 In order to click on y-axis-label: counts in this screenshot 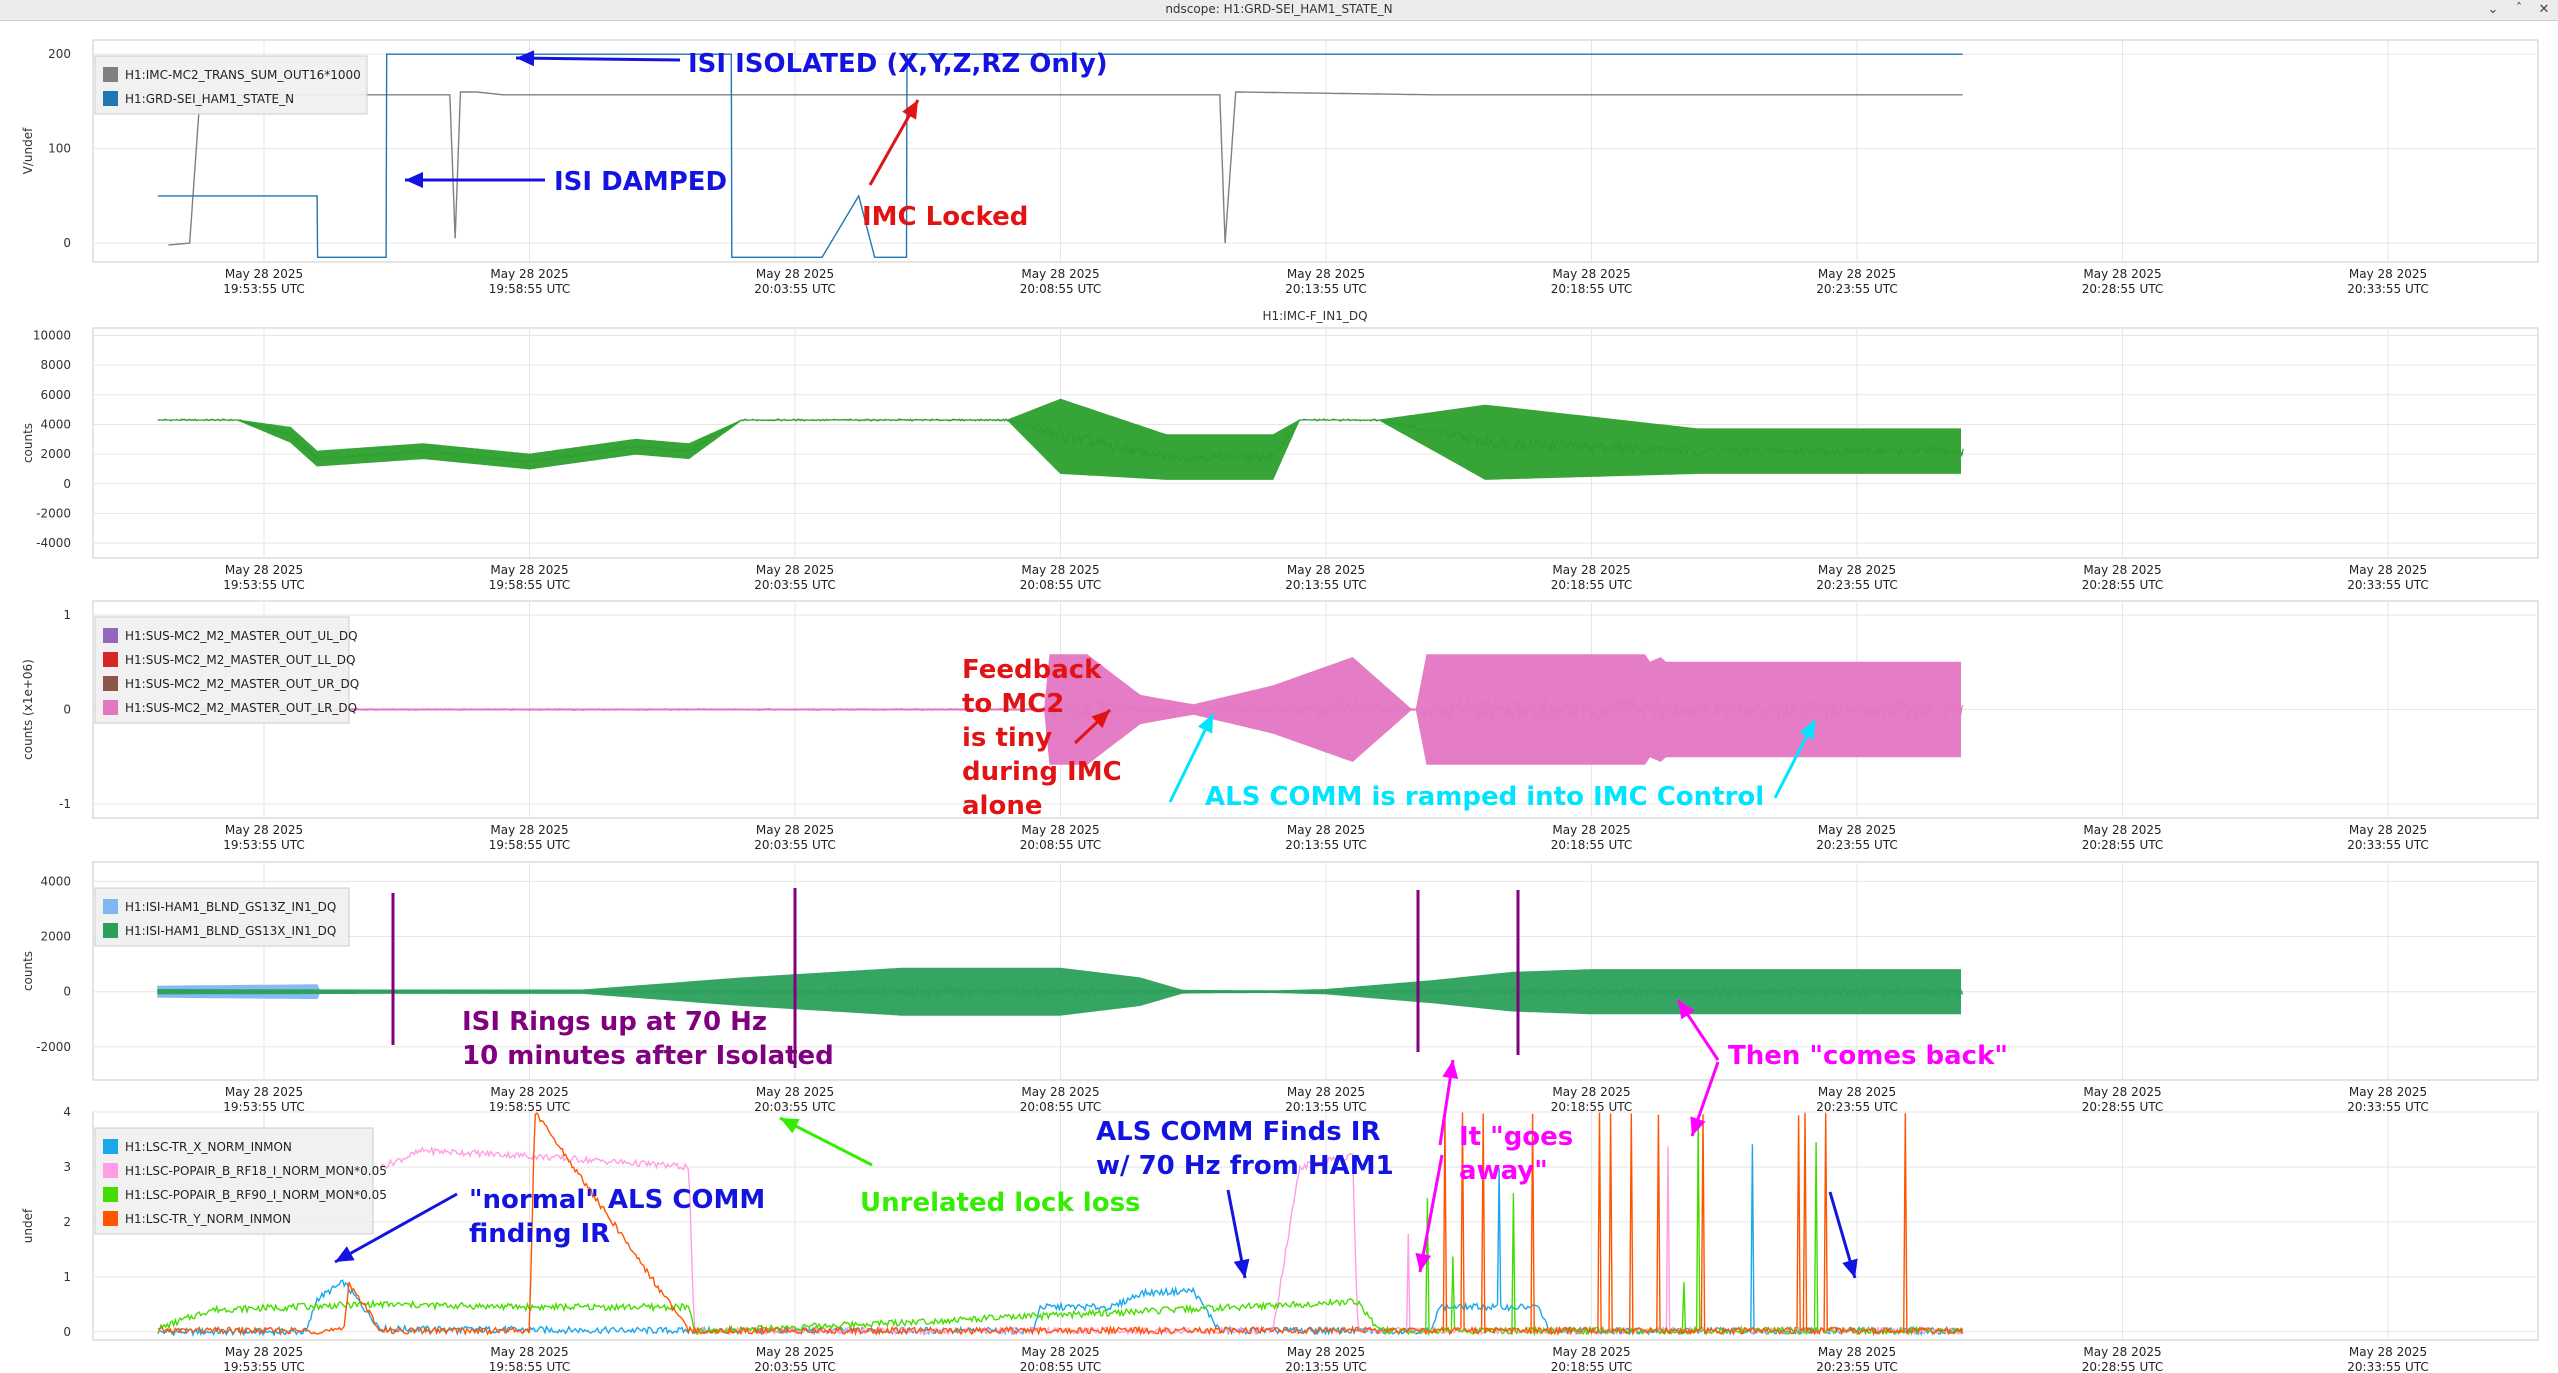, I will do `click(28, 443)`.